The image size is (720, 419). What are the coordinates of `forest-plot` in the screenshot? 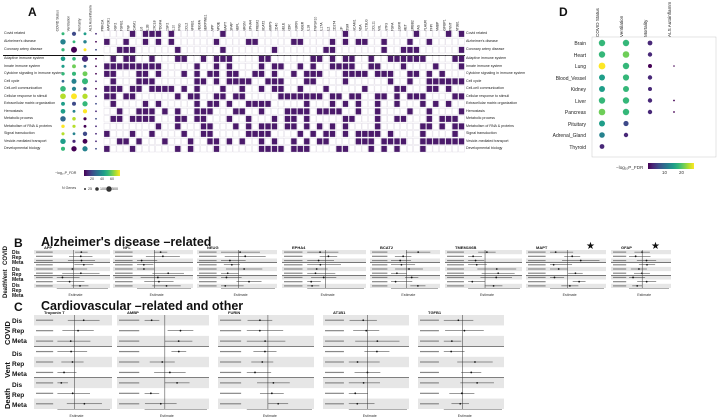 It's located at (641, 269).